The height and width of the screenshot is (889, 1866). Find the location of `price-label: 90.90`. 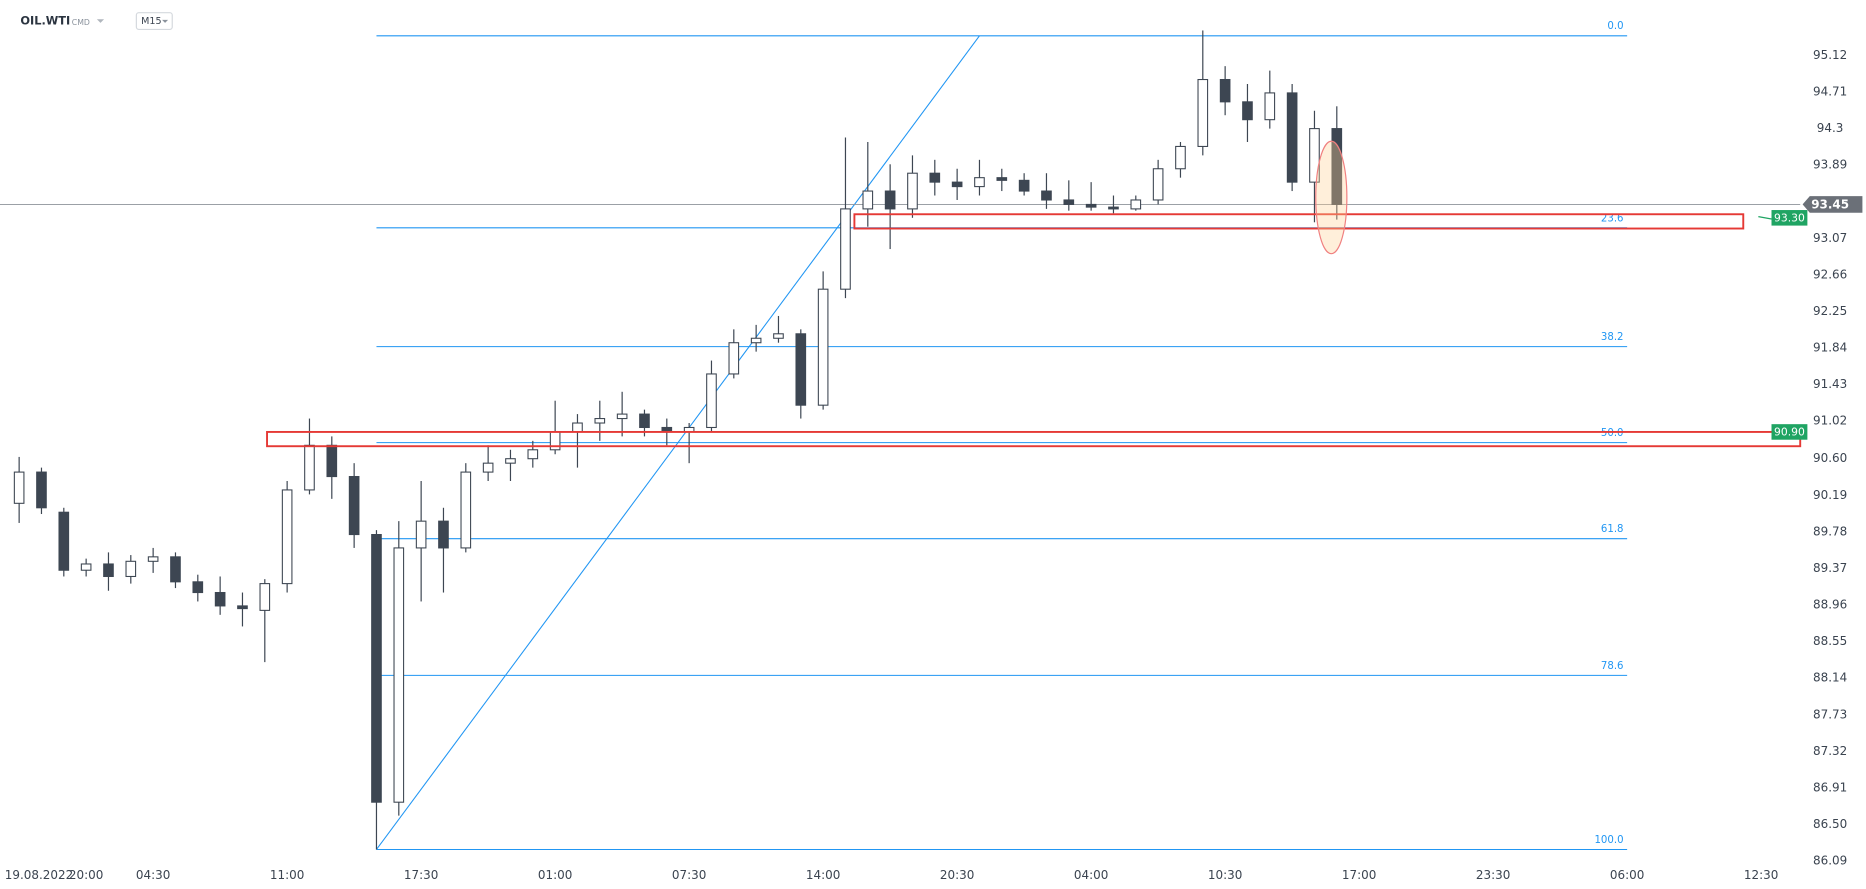

price-label: 90.90 is located at coordinates (1789, 432).